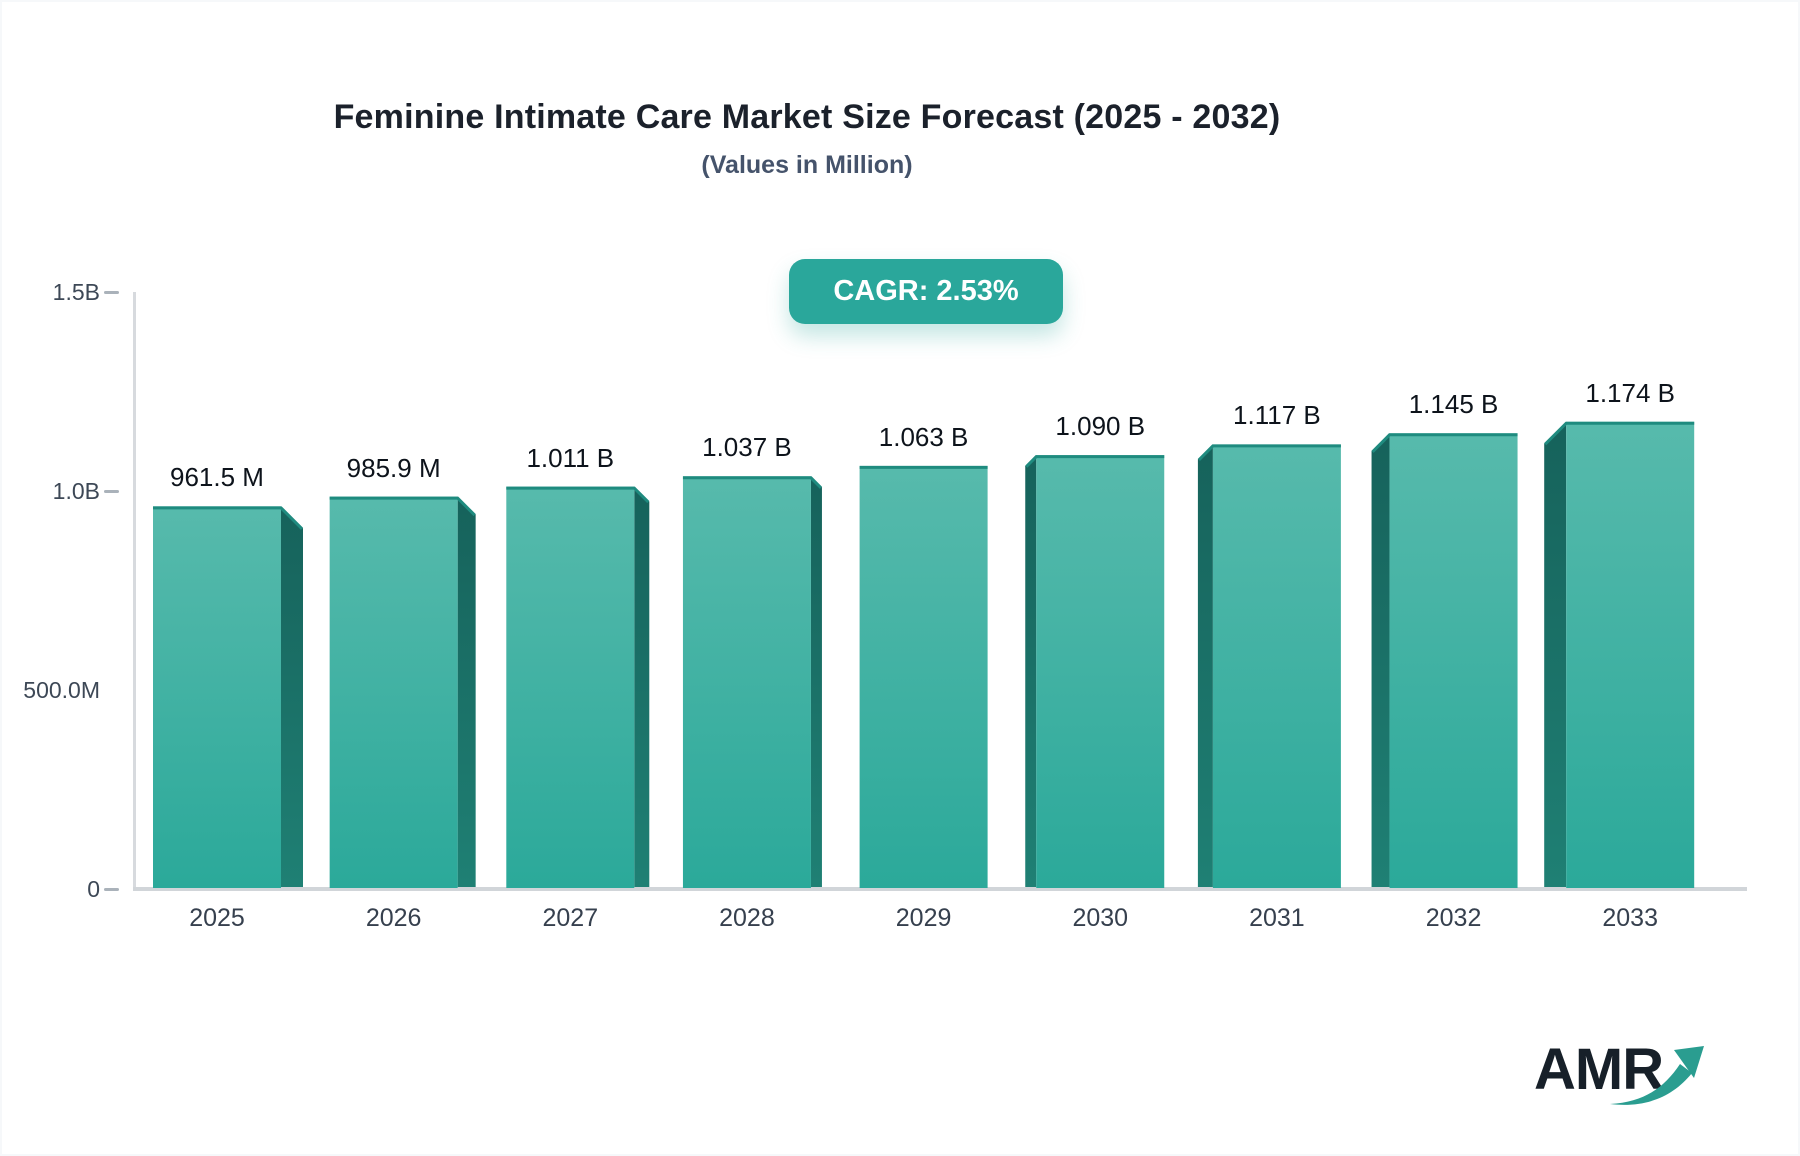 This screenshot has height=1156, width=1800. Describe the element at coordinates (1453, 918) in the screenshot. I see `x-axis-label: 2032` at that location.